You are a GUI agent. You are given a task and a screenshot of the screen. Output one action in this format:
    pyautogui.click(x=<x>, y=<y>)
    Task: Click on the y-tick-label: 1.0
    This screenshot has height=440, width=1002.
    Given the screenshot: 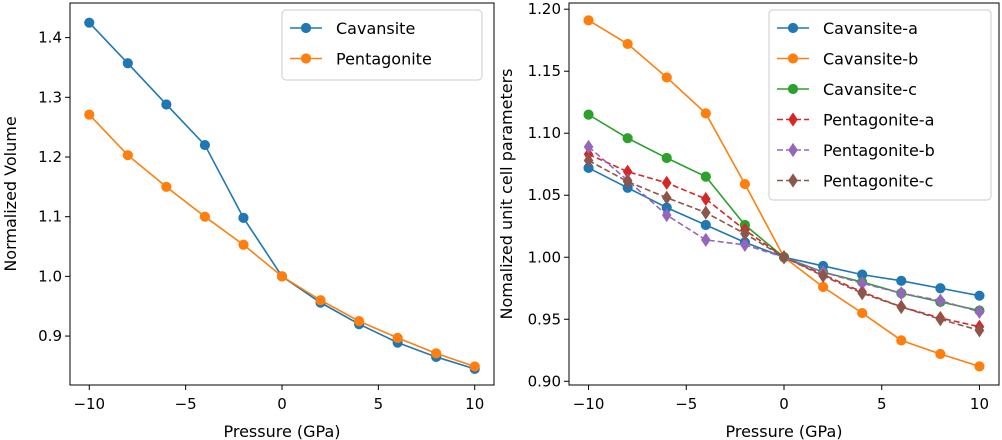 What is the action you would take?
    pyautogui.click(x=50, y=276)
    